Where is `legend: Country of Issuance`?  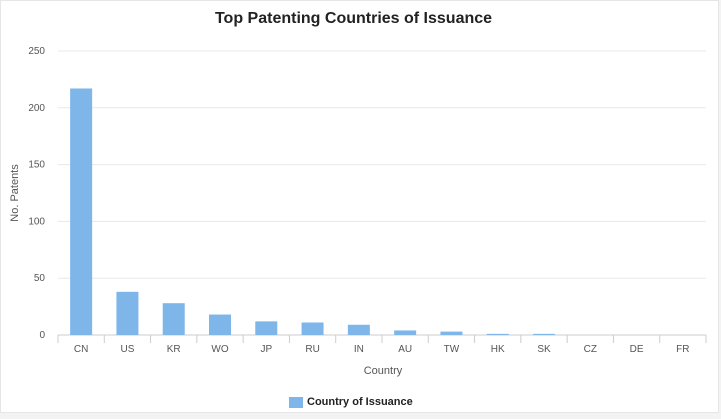
legend: Country of Issuance is located at coordinates (351, 402).